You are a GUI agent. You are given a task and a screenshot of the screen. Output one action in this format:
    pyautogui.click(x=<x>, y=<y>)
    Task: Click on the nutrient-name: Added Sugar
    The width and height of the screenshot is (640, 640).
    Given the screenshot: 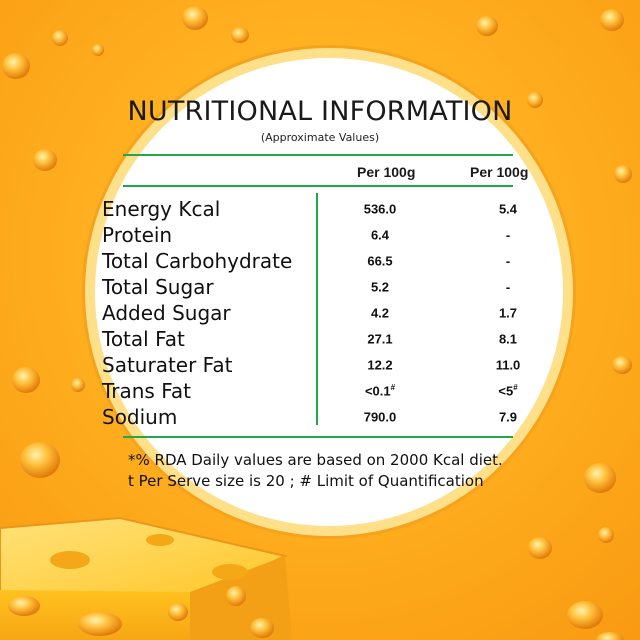 What is the action you would take?
    pyautogui.click(x=166, y=313)
    